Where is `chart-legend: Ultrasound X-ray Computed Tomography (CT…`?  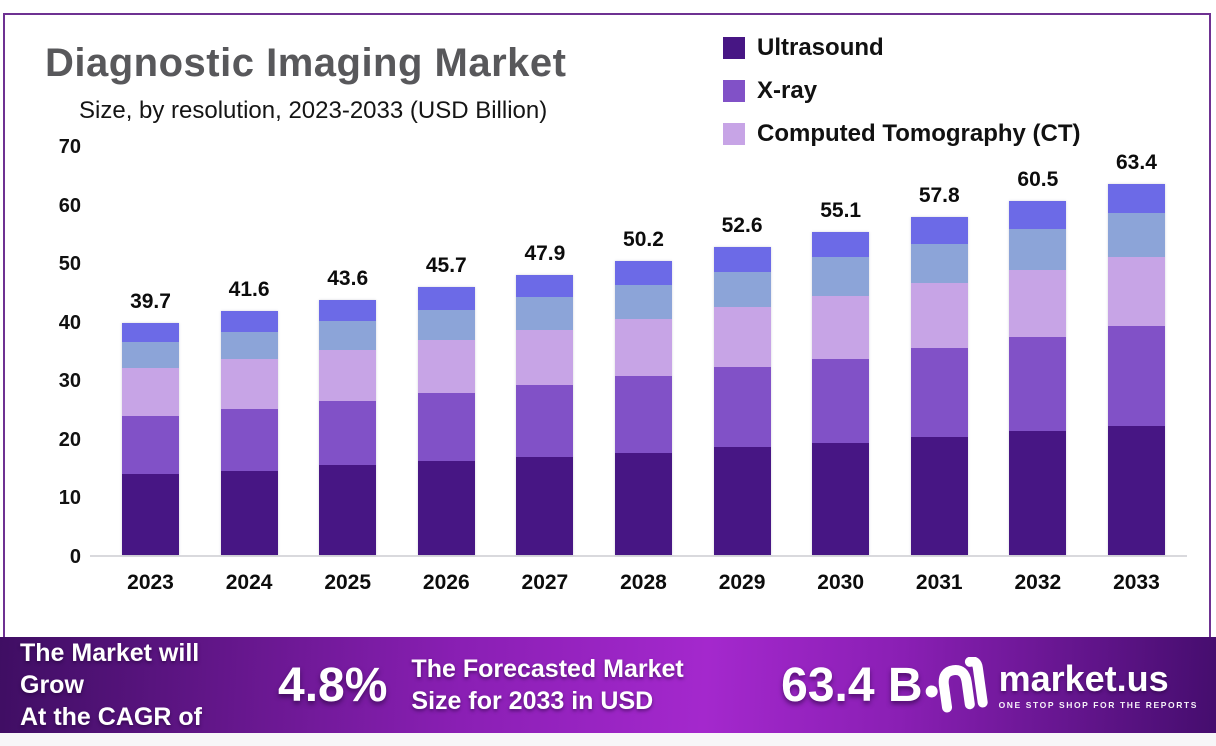 chart-legend: Ultrasound X-ray Computed Tomography (CT… is located at coordinates (902, 91).